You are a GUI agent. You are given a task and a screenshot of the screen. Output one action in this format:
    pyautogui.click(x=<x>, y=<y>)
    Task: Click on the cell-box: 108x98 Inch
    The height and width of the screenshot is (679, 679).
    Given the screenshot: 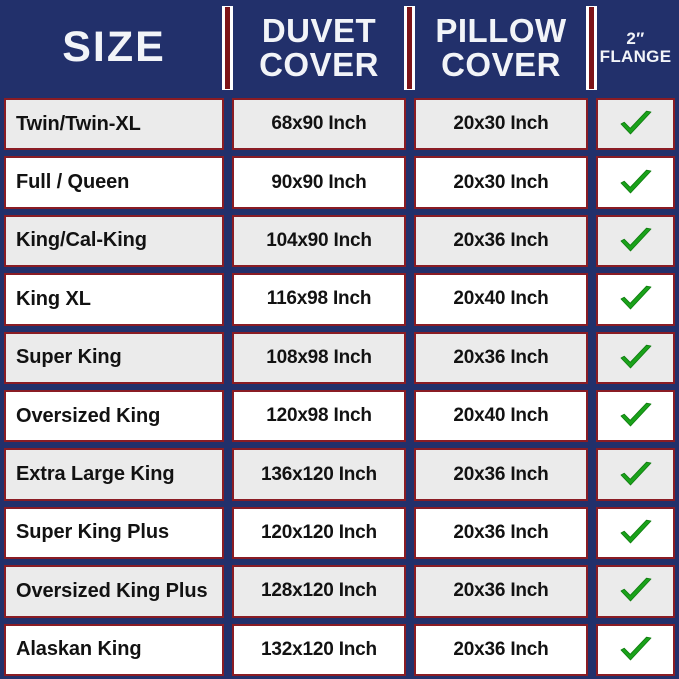 What is the action you would take?
    pyautogui.click(x=319, y=357)
    